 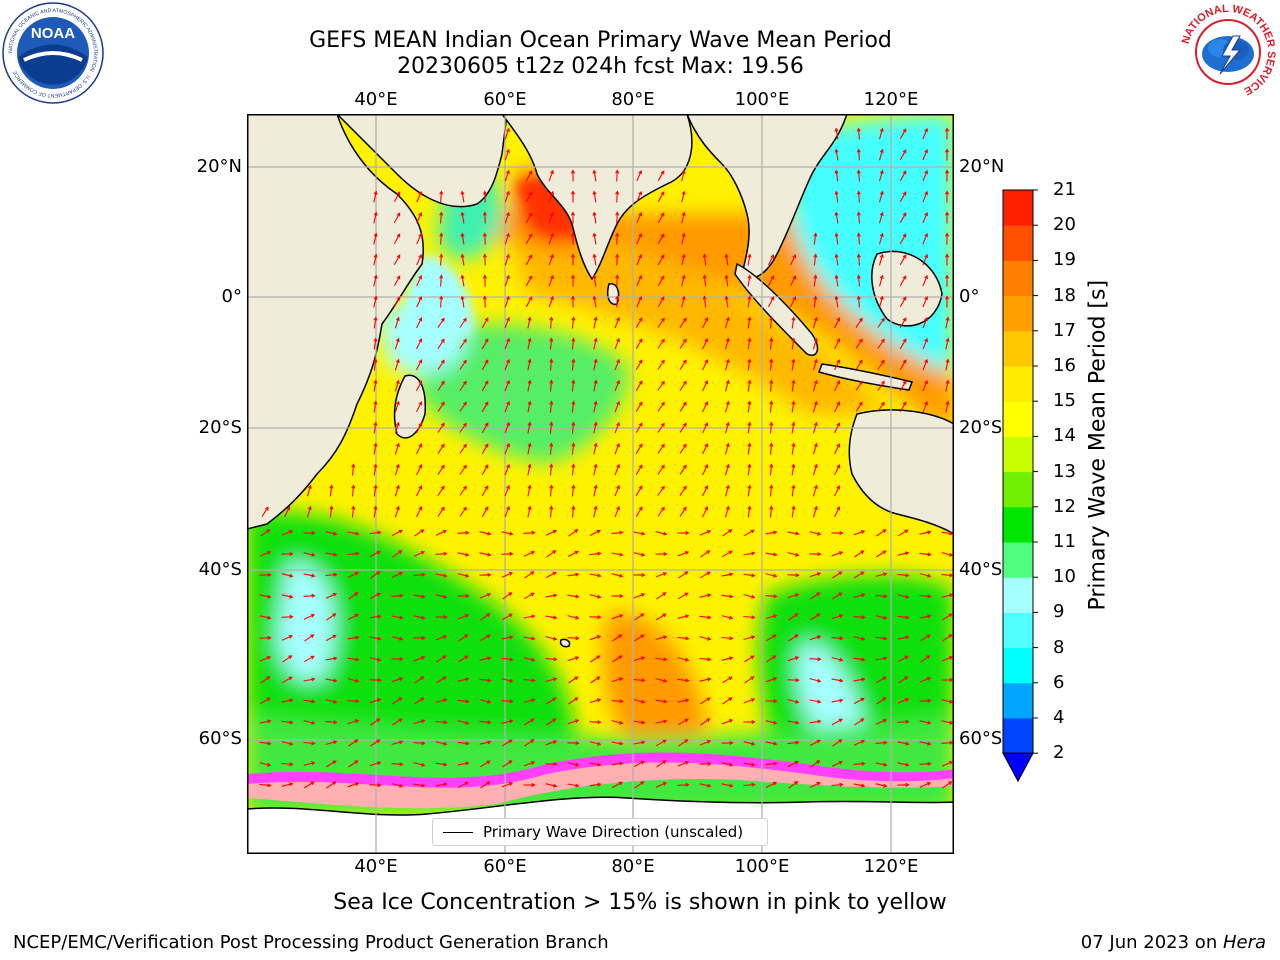 I want to click on colorbar-tick-label: 16, so click(x=1064, y=365).